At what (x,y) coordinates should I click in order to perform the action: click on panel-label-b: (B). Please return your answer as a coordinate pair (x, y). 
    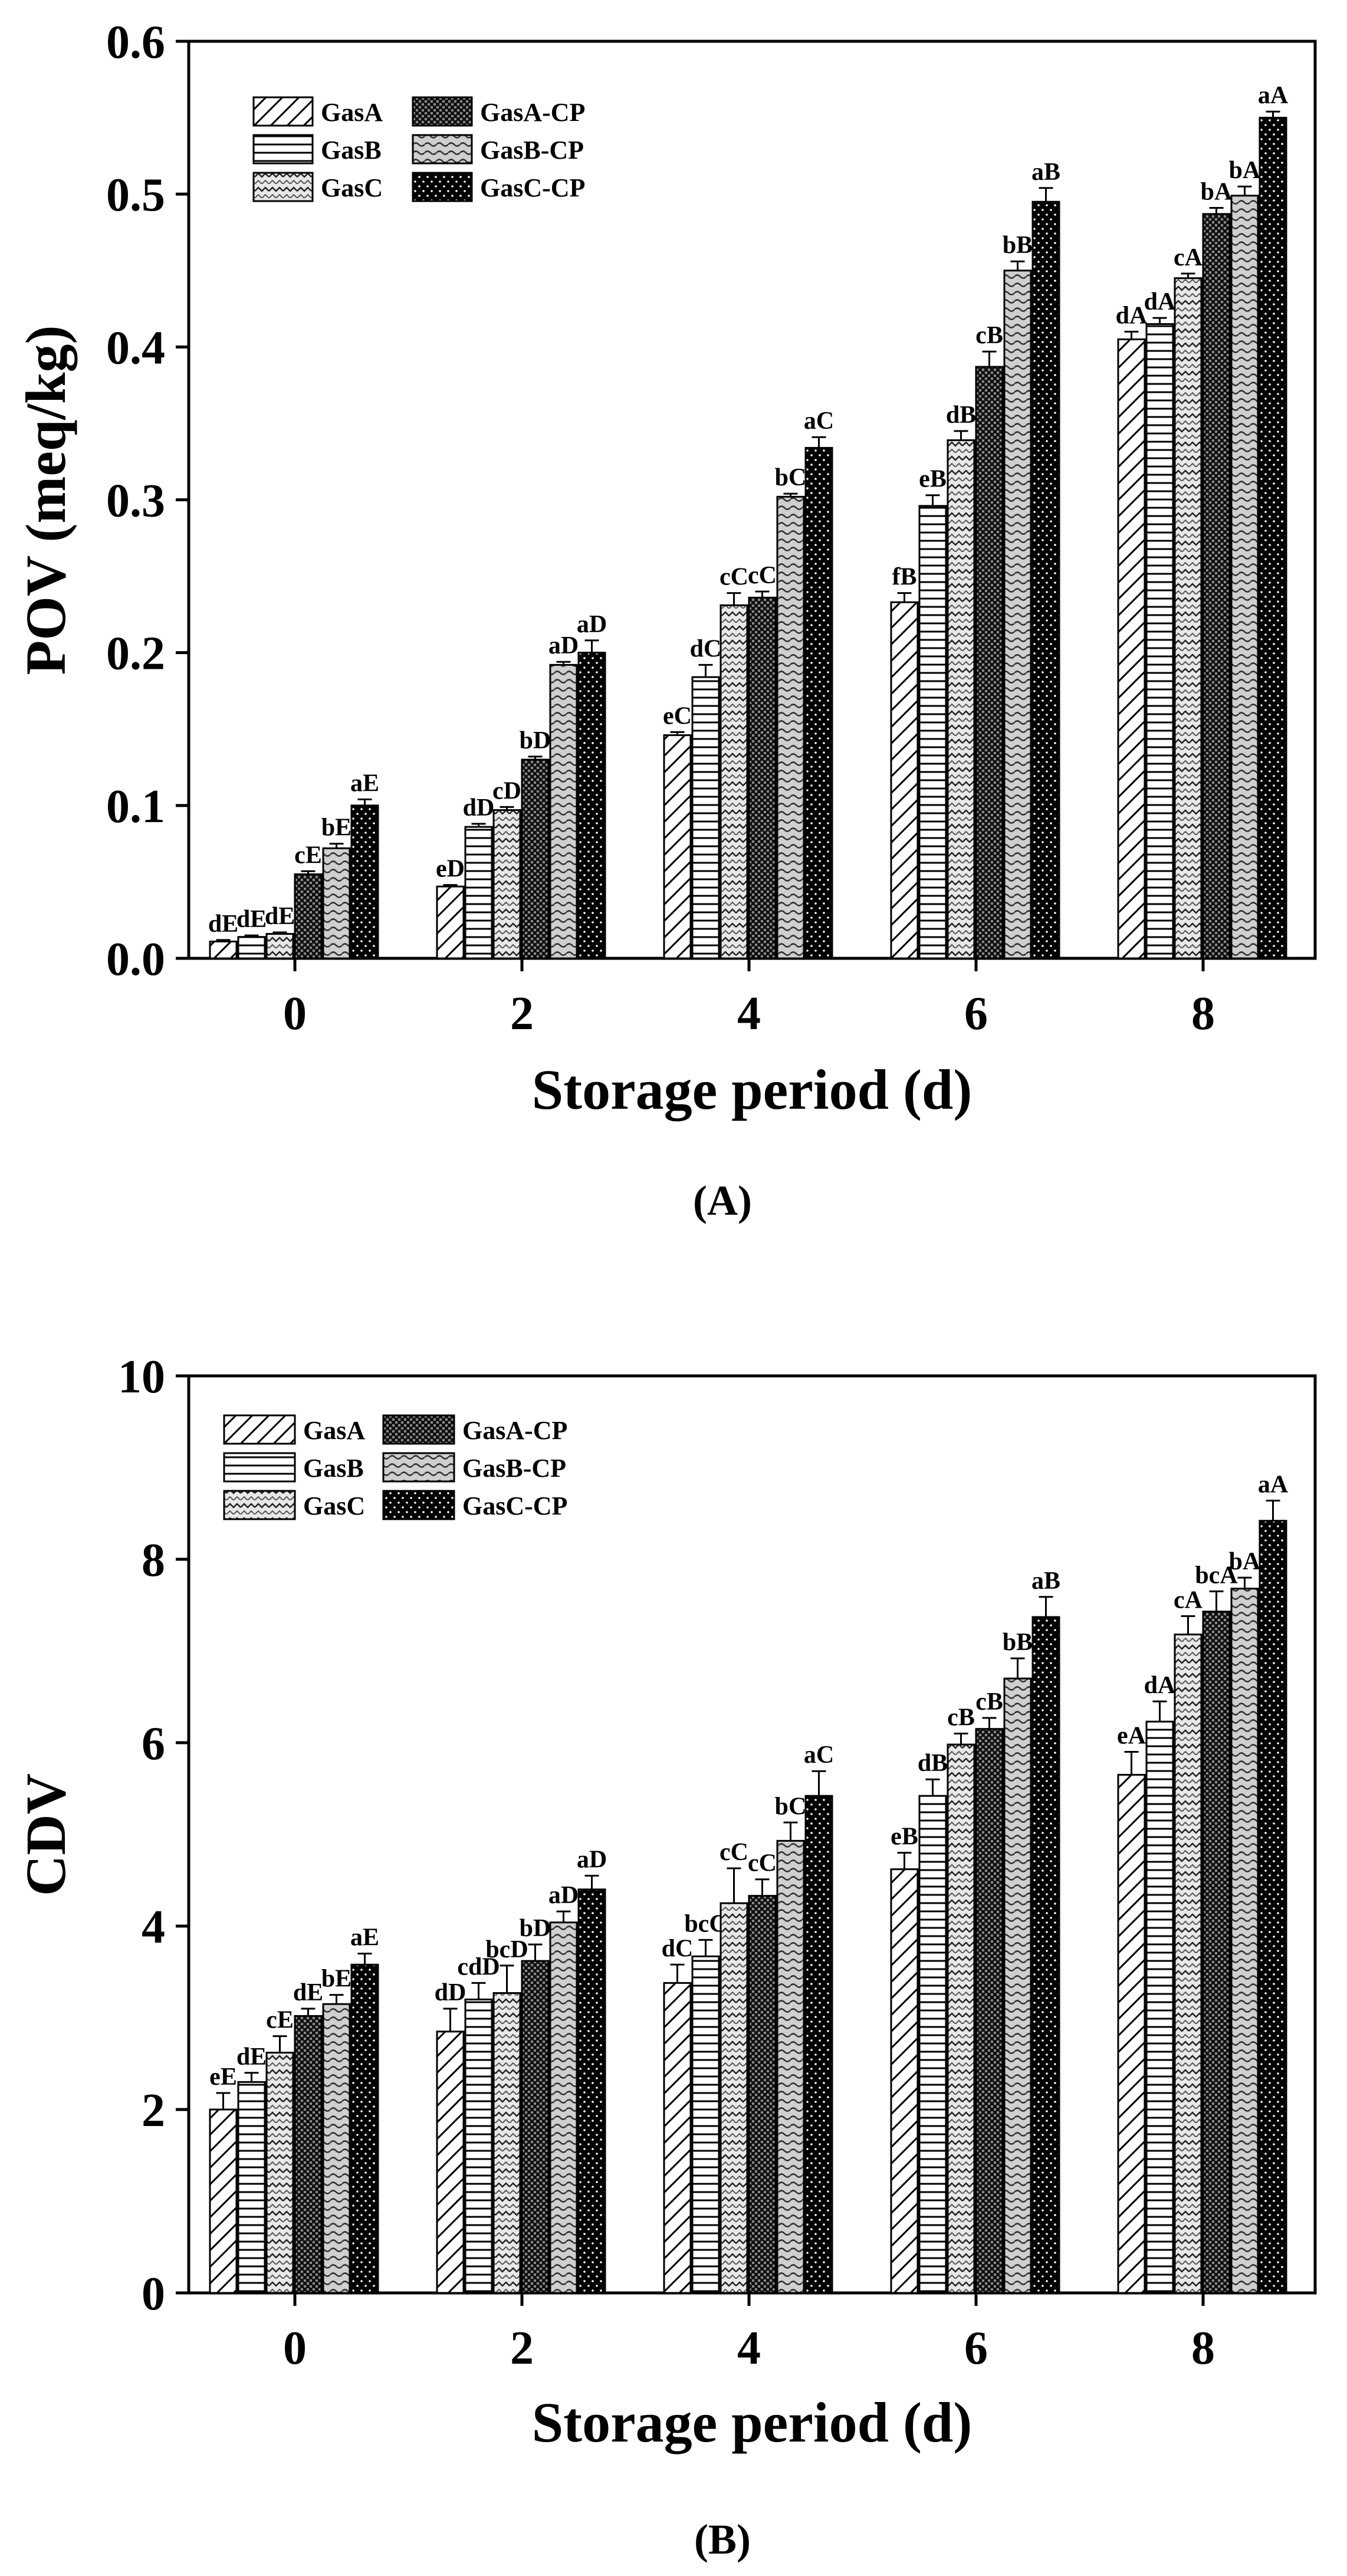
    Looking at the image, I should click on (722, 2539).